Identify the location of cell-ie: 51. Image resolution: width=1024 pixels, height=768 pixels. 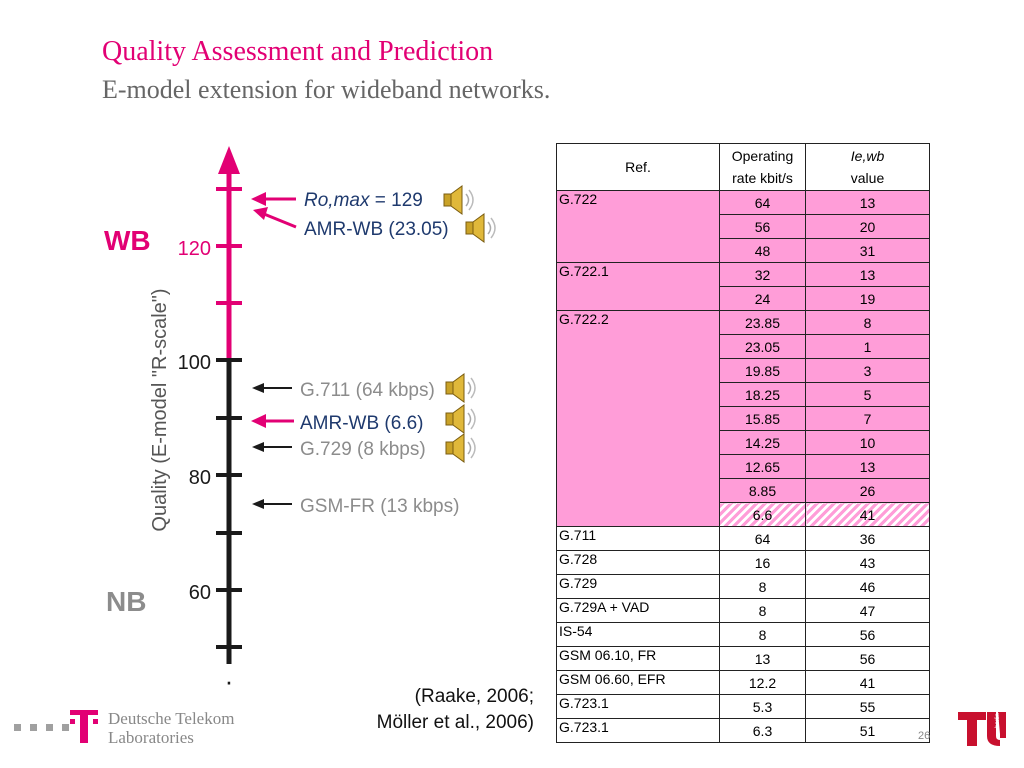
(867, 730).